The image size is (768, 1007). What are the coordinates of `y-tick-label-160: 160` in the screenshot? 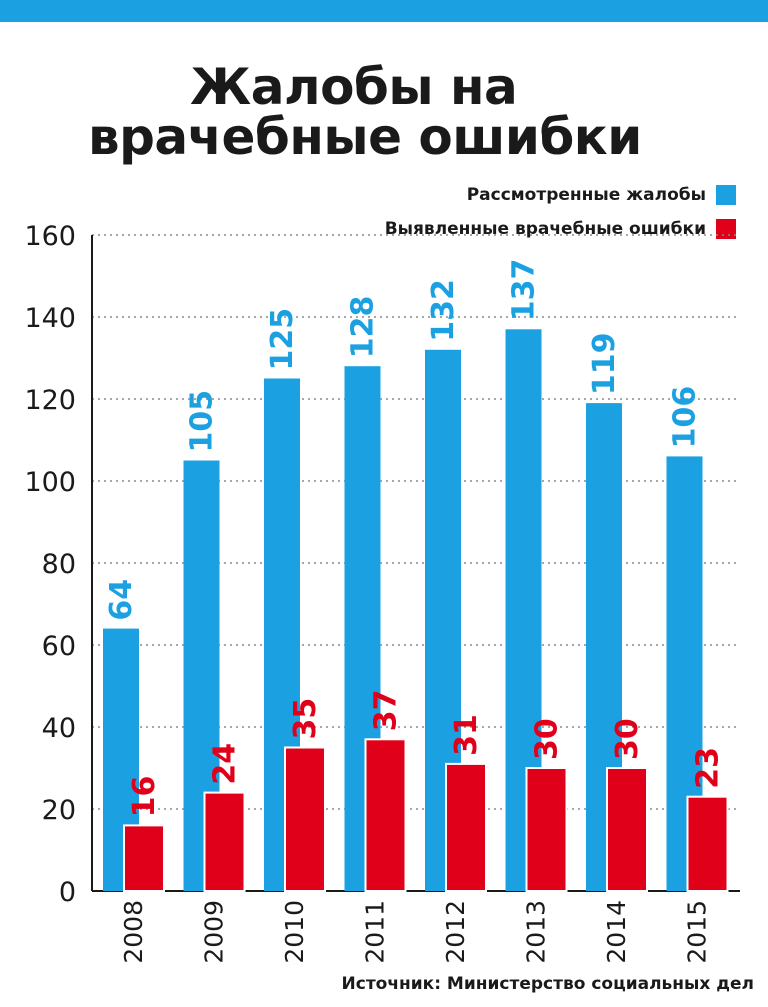 It's located at (50, 236).